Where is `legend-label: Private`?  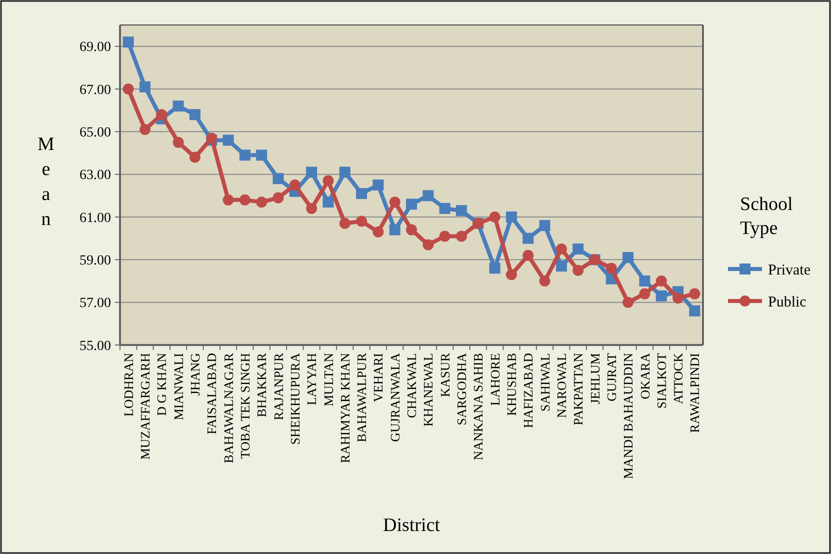
legend-label: Private is located at coordinates (789, 270).